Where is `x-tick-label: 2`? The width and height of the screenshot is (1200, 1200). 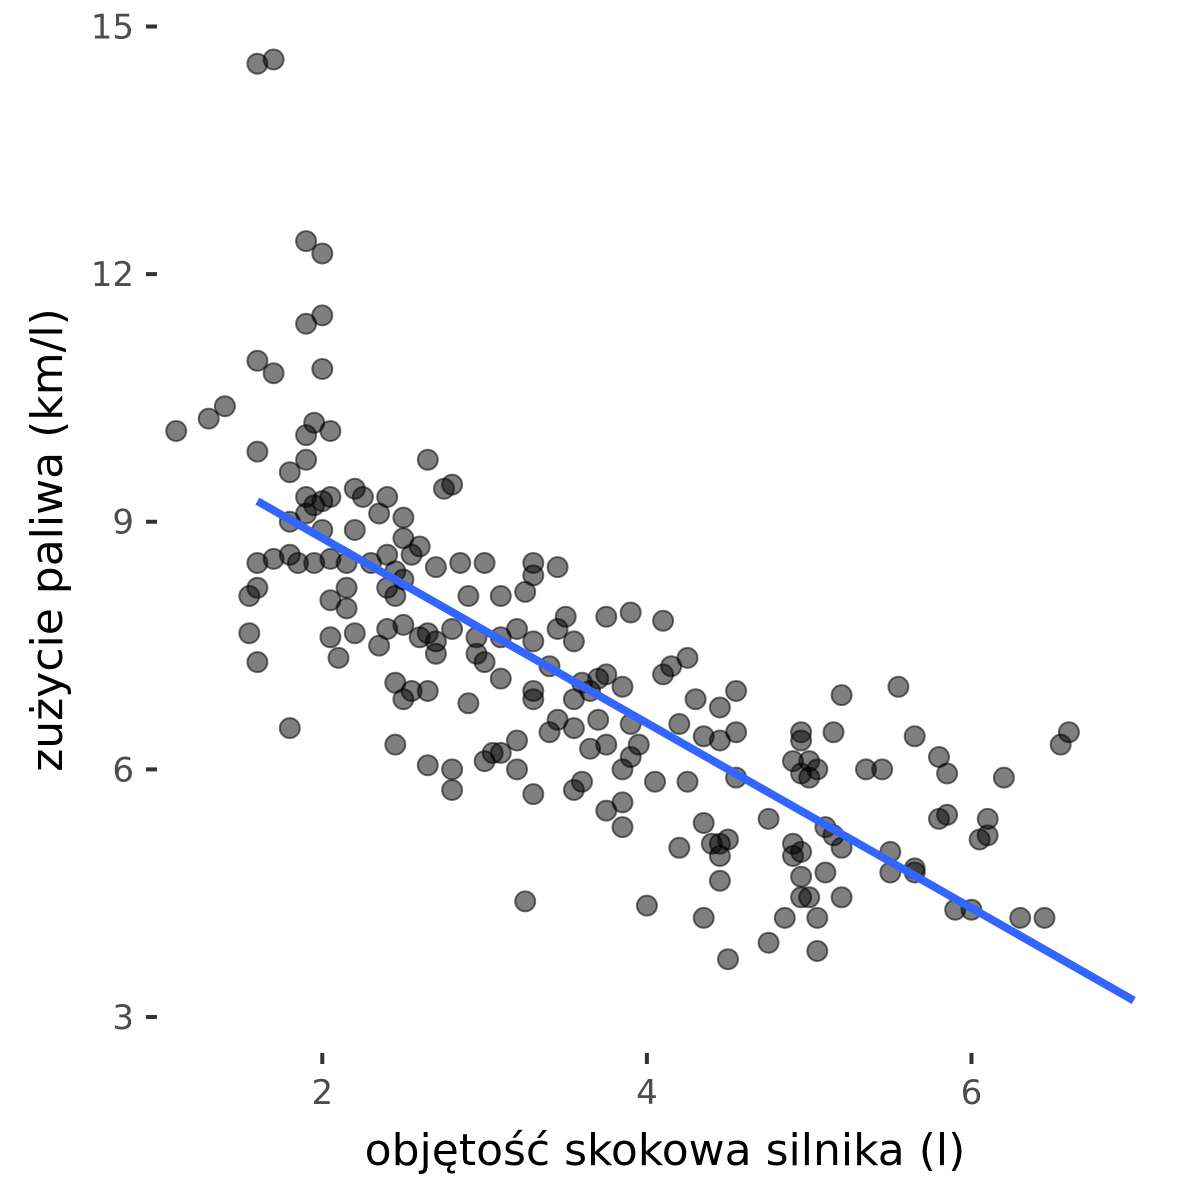
x-tick-label: 2 is located at coordinates (322, 1093).